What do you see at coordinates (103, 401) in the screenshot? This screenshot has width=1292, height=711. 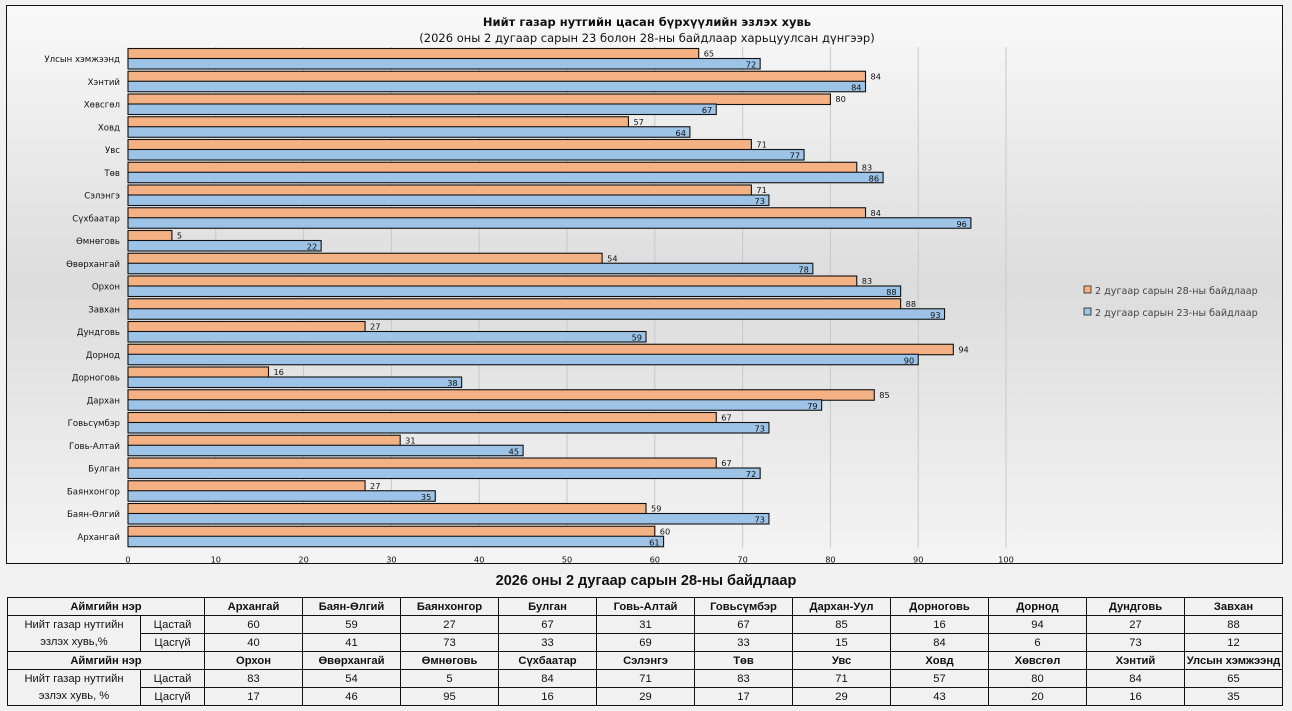 I see `category-label: Дархан` at bounding box center [103, 401].